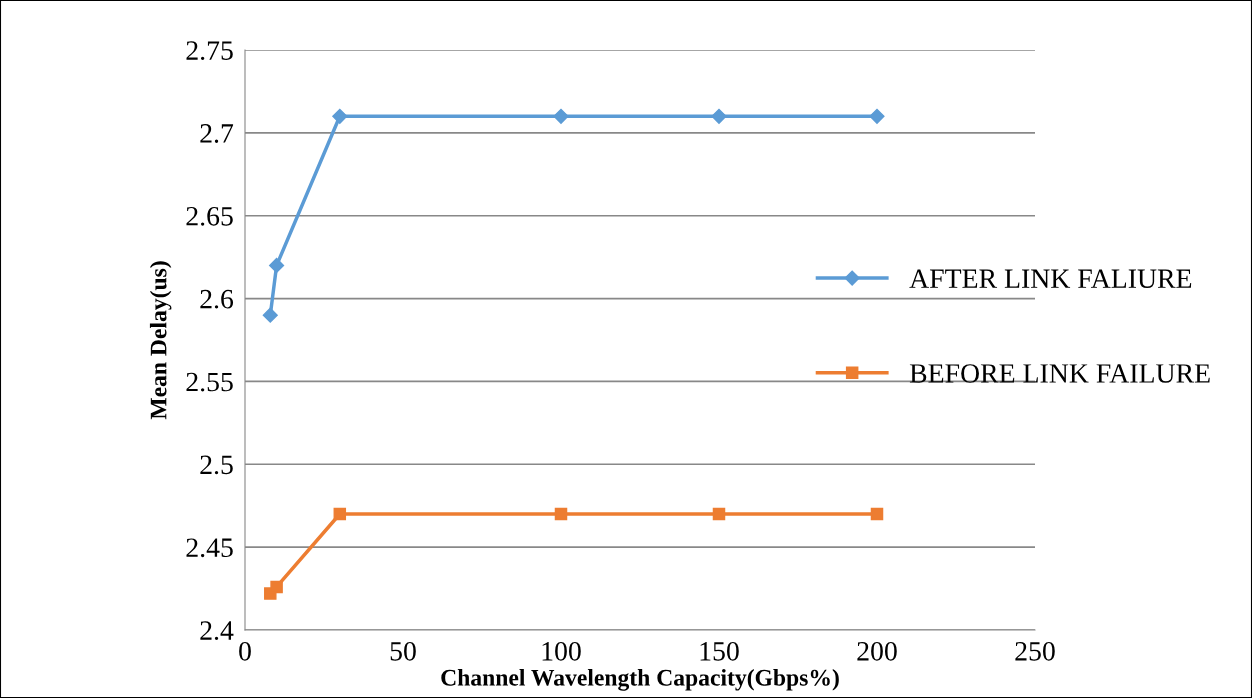  I want to click on x-tick-label: 50, so click(403, 651).